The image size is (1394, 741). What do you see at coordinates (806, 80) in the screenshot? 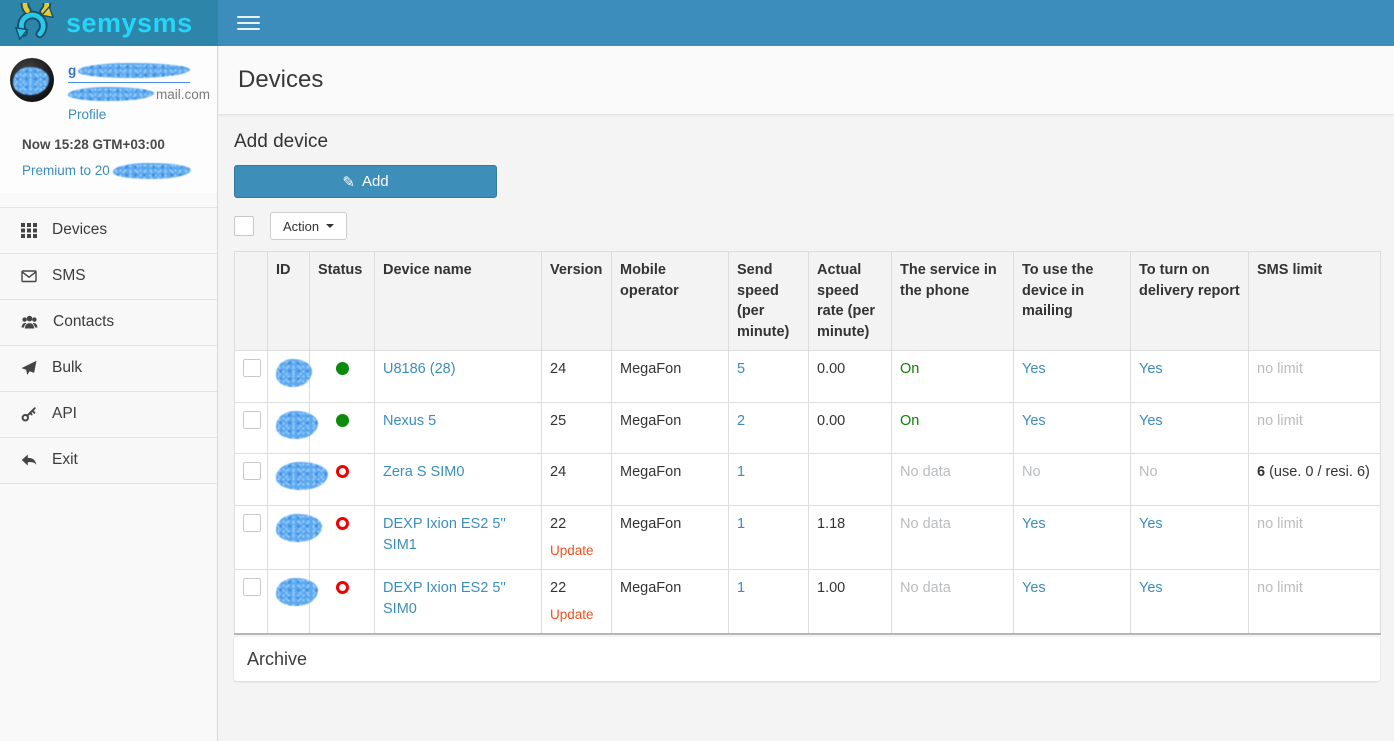
I see `page-title-bar: Devices` at bounding box center [806, 80].